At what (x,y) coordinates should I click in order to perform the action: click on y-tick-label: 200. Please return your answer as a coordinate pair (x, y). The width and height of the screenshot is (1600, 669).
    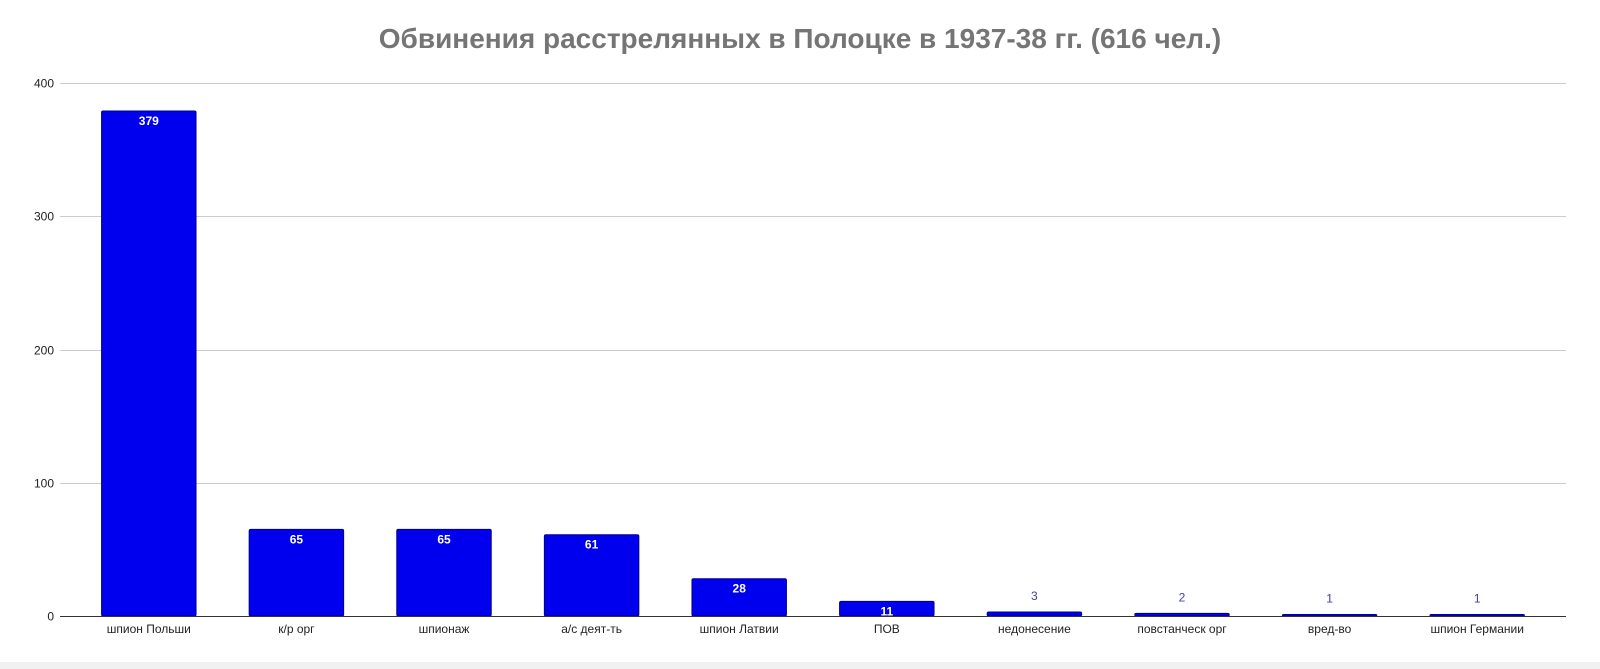
    Looking at the image, I should click on (44, 351).